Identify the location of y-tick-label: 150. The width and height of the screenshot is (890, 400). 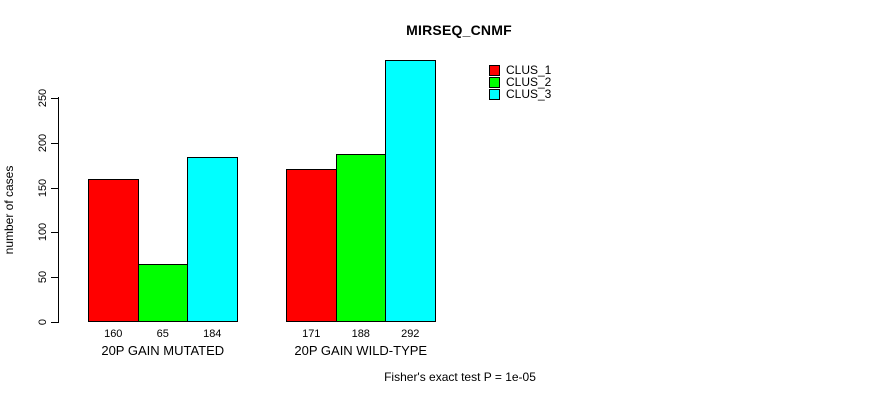
(43, 188).